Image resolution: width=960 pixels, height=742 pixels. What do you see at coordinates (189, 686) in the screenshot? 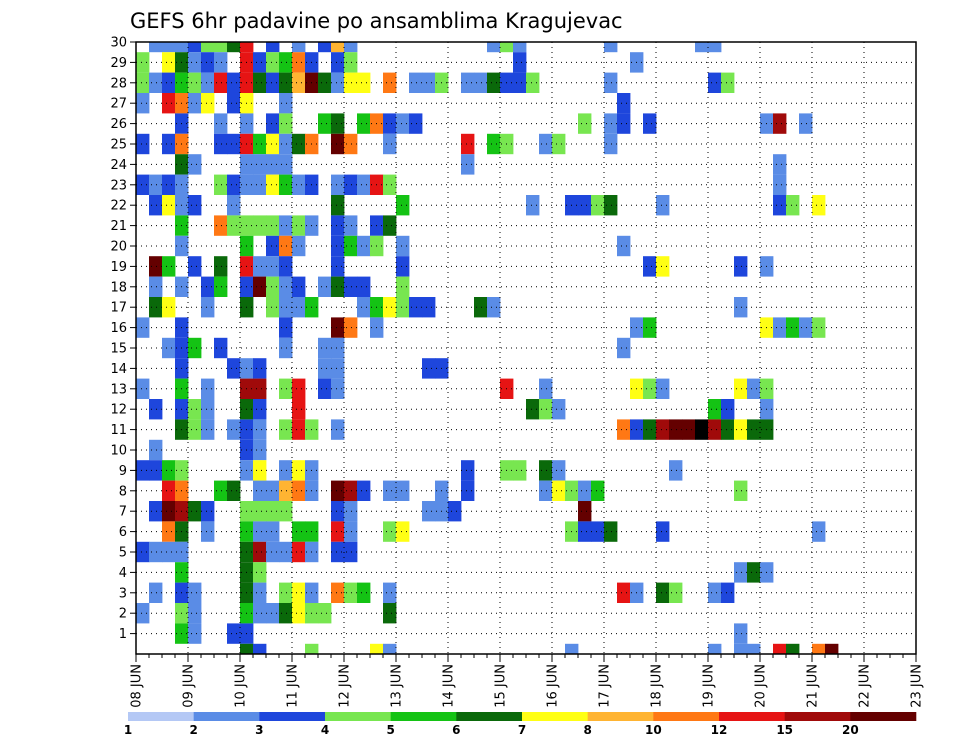
I see `x-tick-label: 09 JUN` at bounding box center [189, 686].